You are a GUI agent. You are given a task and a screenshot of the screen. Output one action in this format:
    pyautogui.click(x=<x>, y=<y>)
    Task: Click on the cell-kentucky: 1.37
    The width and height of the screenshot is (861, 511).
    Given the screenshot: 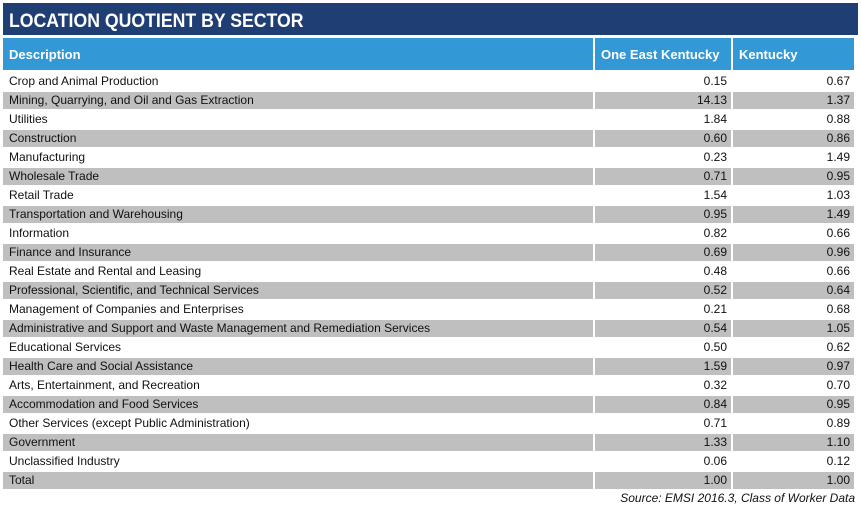 What is the action you would take?
    pyautogui.click(x=793, y=101)
    